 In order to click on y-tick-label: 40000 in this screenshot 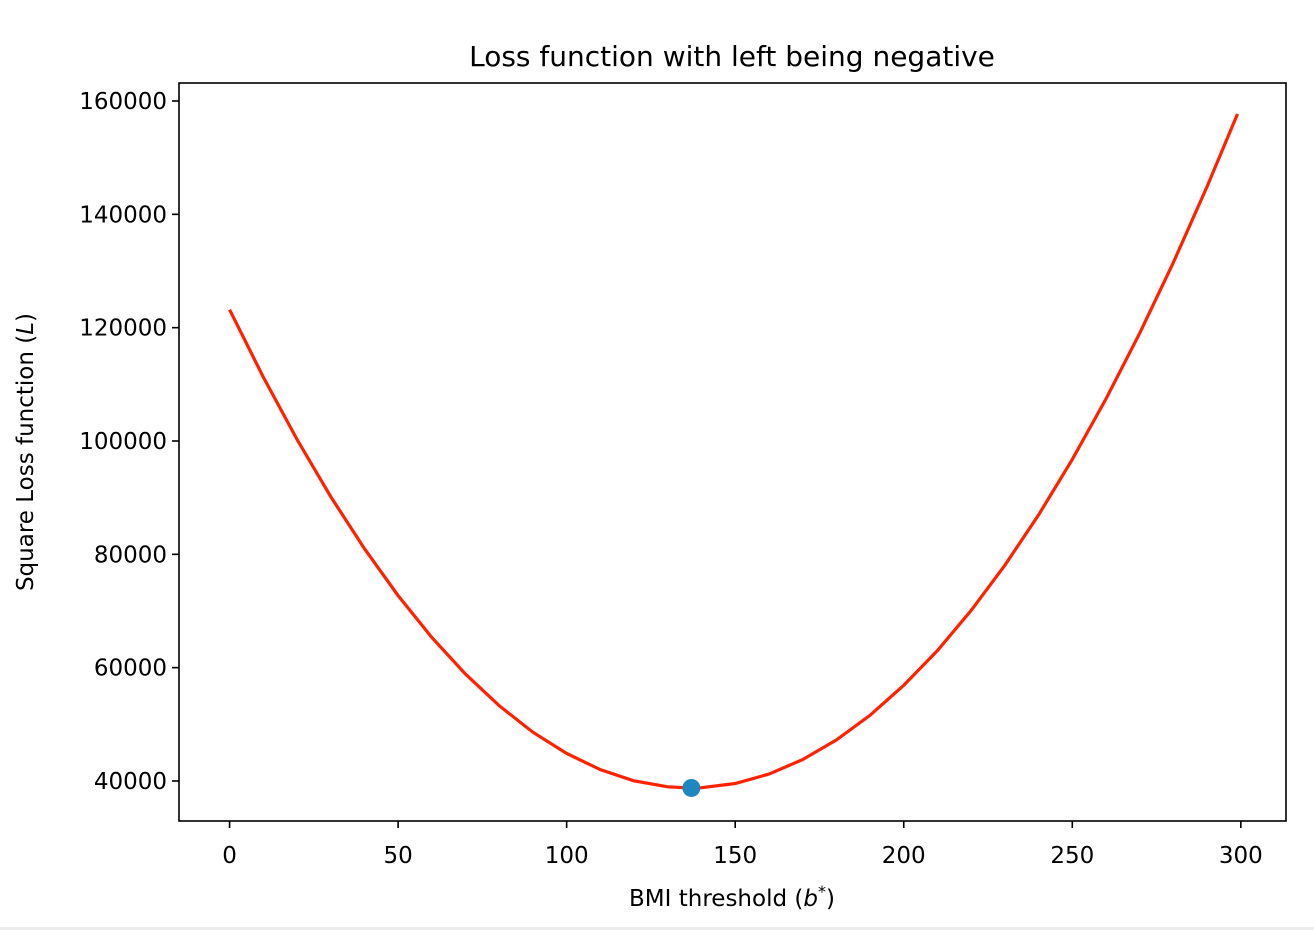, I will do `click(130, 782)`.